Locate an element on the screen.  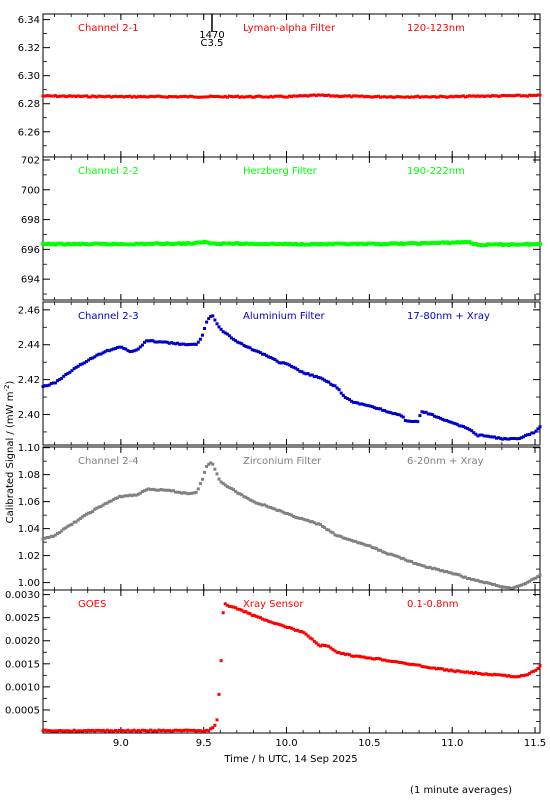
y-tick-label: 0.0020 is located at coordinates (22, 641).